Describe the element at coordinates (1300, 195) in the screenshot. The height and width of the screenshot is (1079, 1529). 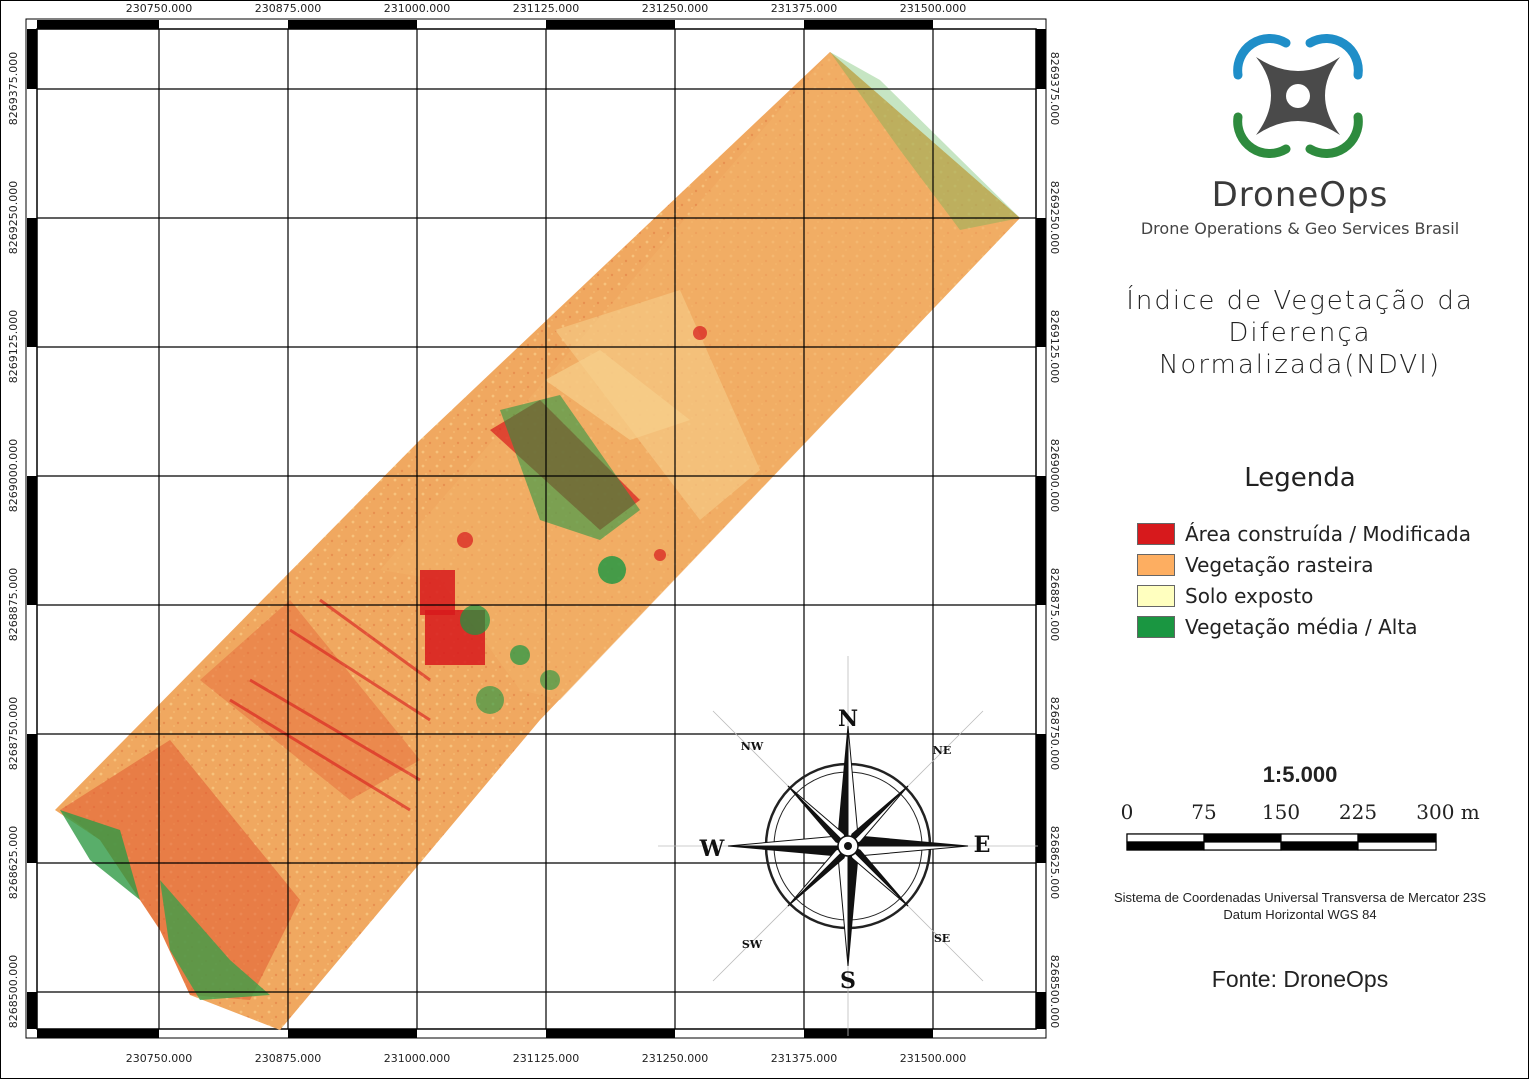
I see `brand-name: DroneOps` at that location.